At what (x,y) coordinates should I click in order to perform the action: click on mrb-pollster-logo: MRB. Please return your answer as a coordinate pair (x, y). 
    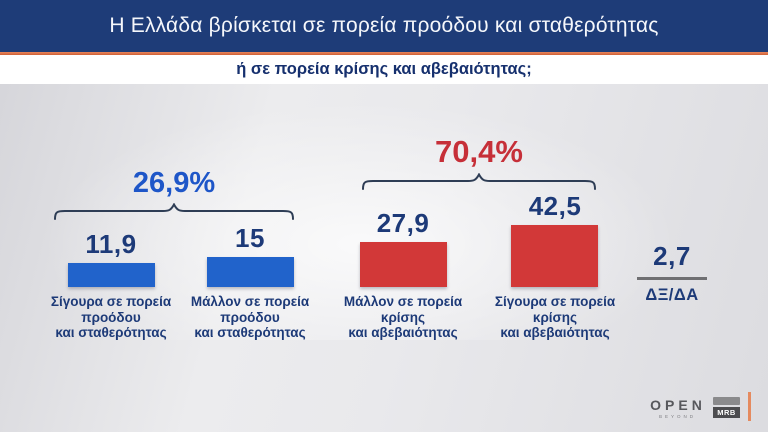
    Looking at the image, I should click on (726, 407).